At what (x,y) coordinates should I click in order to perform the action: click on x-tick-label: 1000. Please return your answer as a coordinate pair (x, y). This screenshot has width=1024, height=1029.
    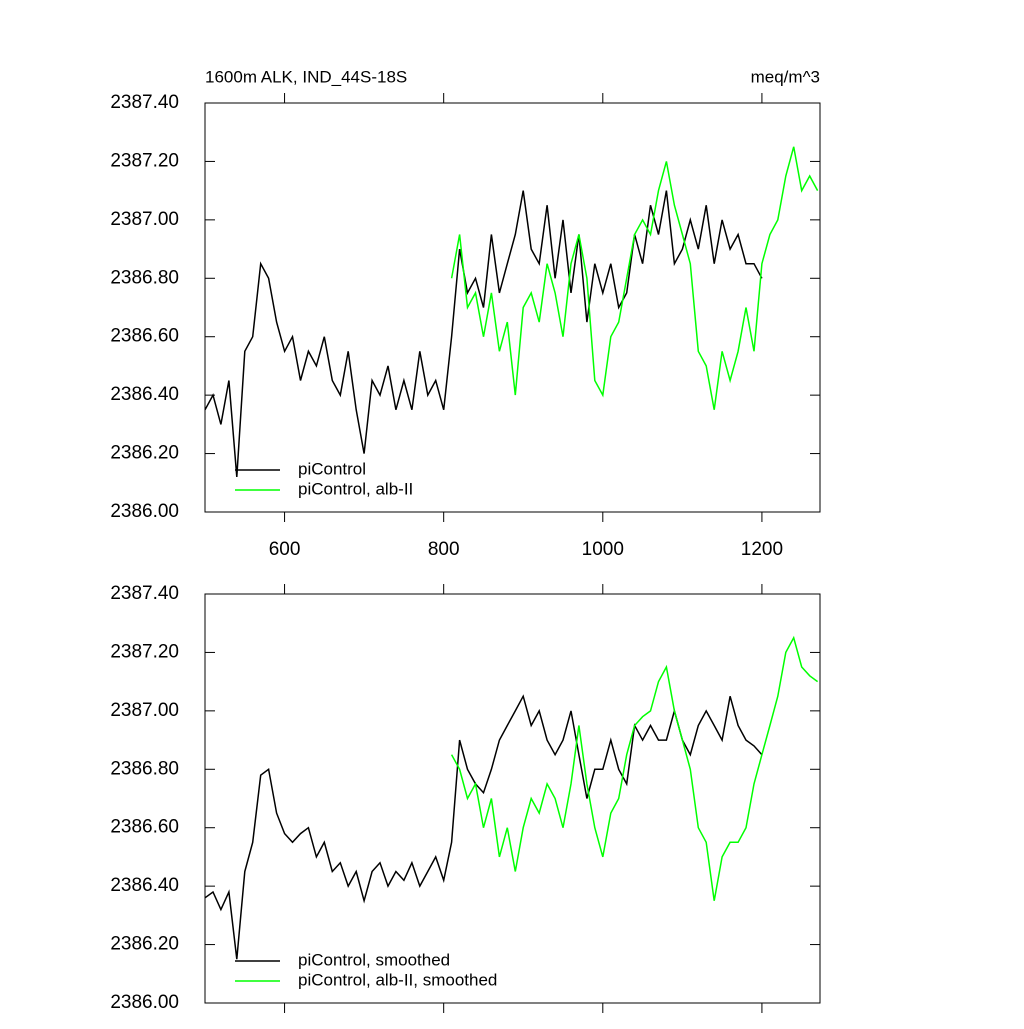
    Looking at the image, I should click on (603, 549).